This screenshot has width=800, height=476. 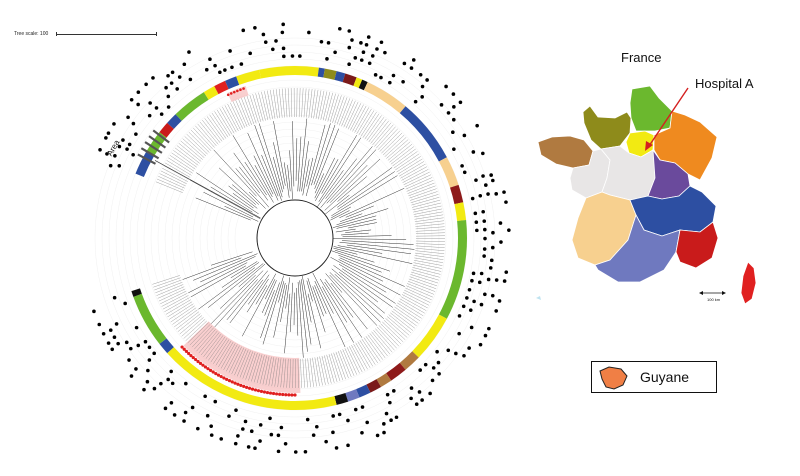 What do you see at coordinates (649, 146) in the screenshot?
I see `hospital-arrow-head` at bounding box center [649, 146].